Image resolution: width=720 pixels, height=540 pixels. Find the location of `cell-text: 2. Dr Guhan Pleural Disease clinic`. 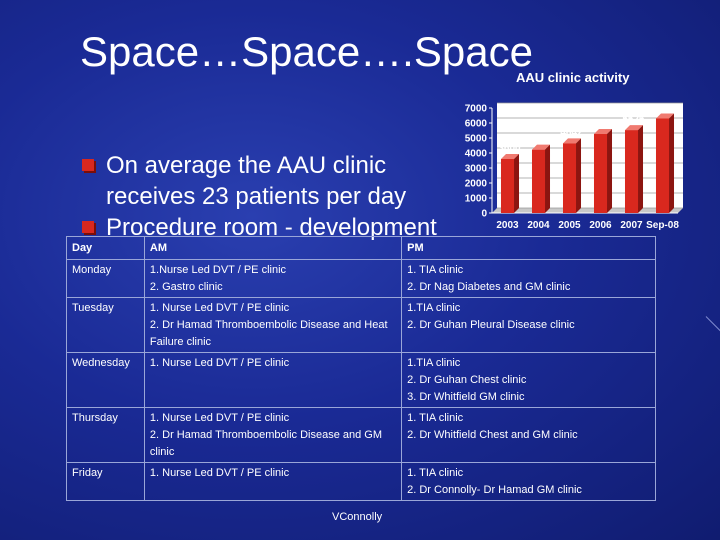

cell-text: 2. Dr Guhan Pleural Disease clinic is located at coordinates (491, 325).